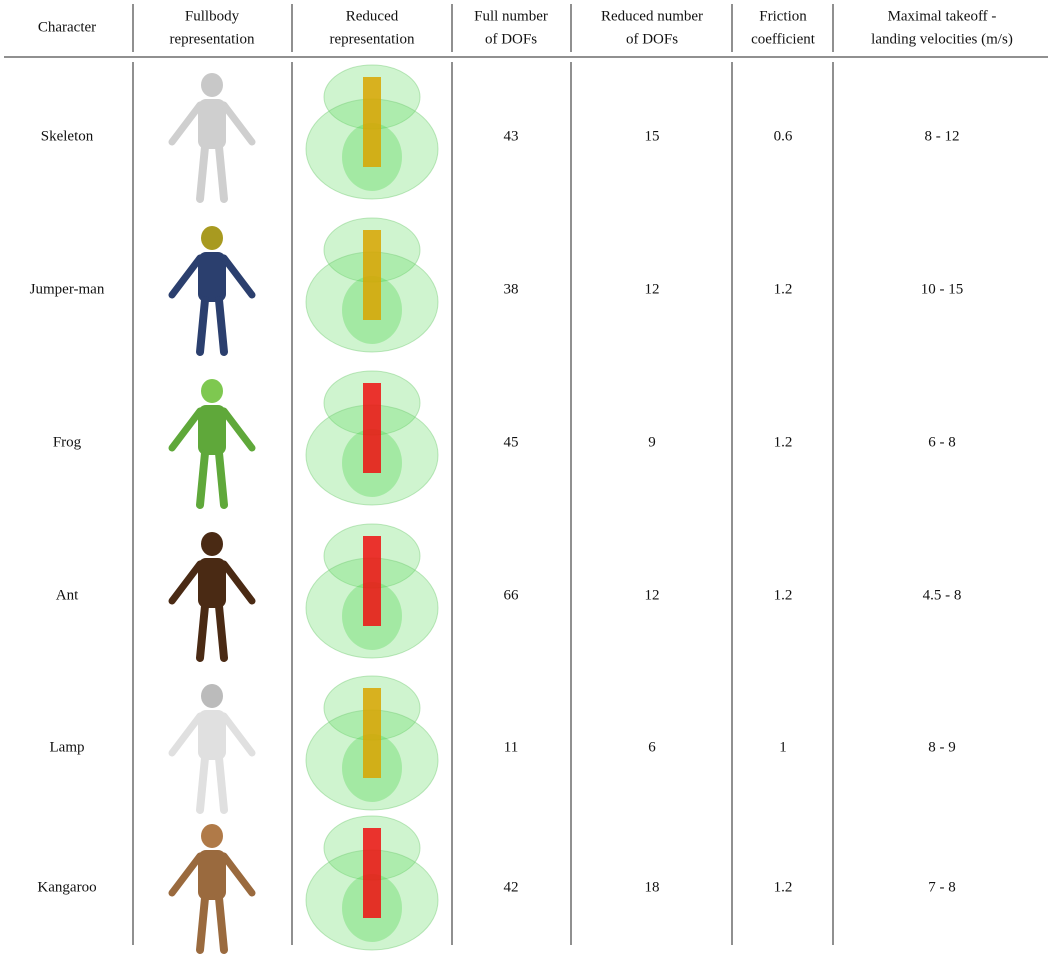 The image size is (1052, 958). What do you see at coordinates (67, 595) in the screenshot?
I see `character-name: Ant` at bounding box center [67, 595].